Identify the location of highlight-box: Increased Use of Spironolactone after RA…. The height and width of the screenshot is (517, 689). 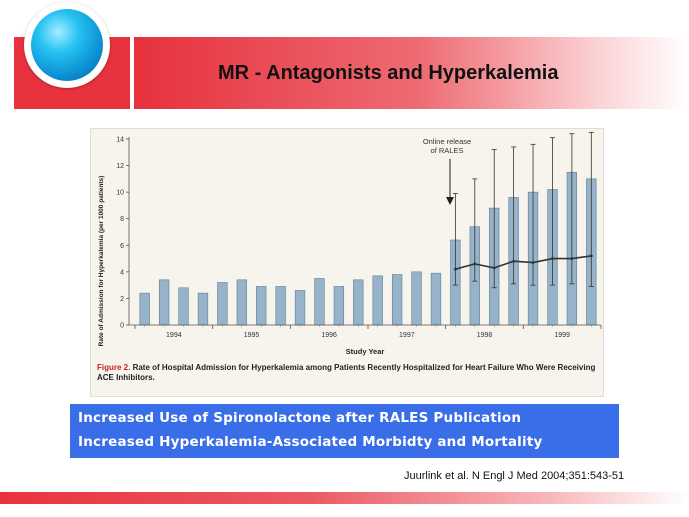
(344, 431).